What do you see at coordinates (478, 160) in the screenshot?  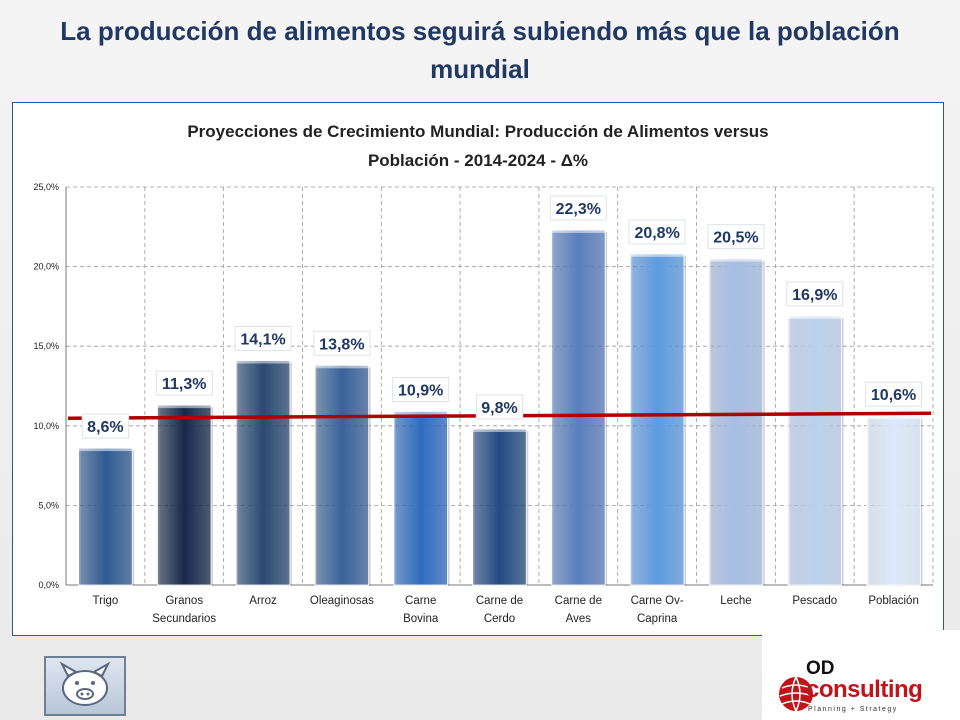 I see `chart-title-line: Población - 2014-2024 - Δ%` at bounding box center [478, 160].